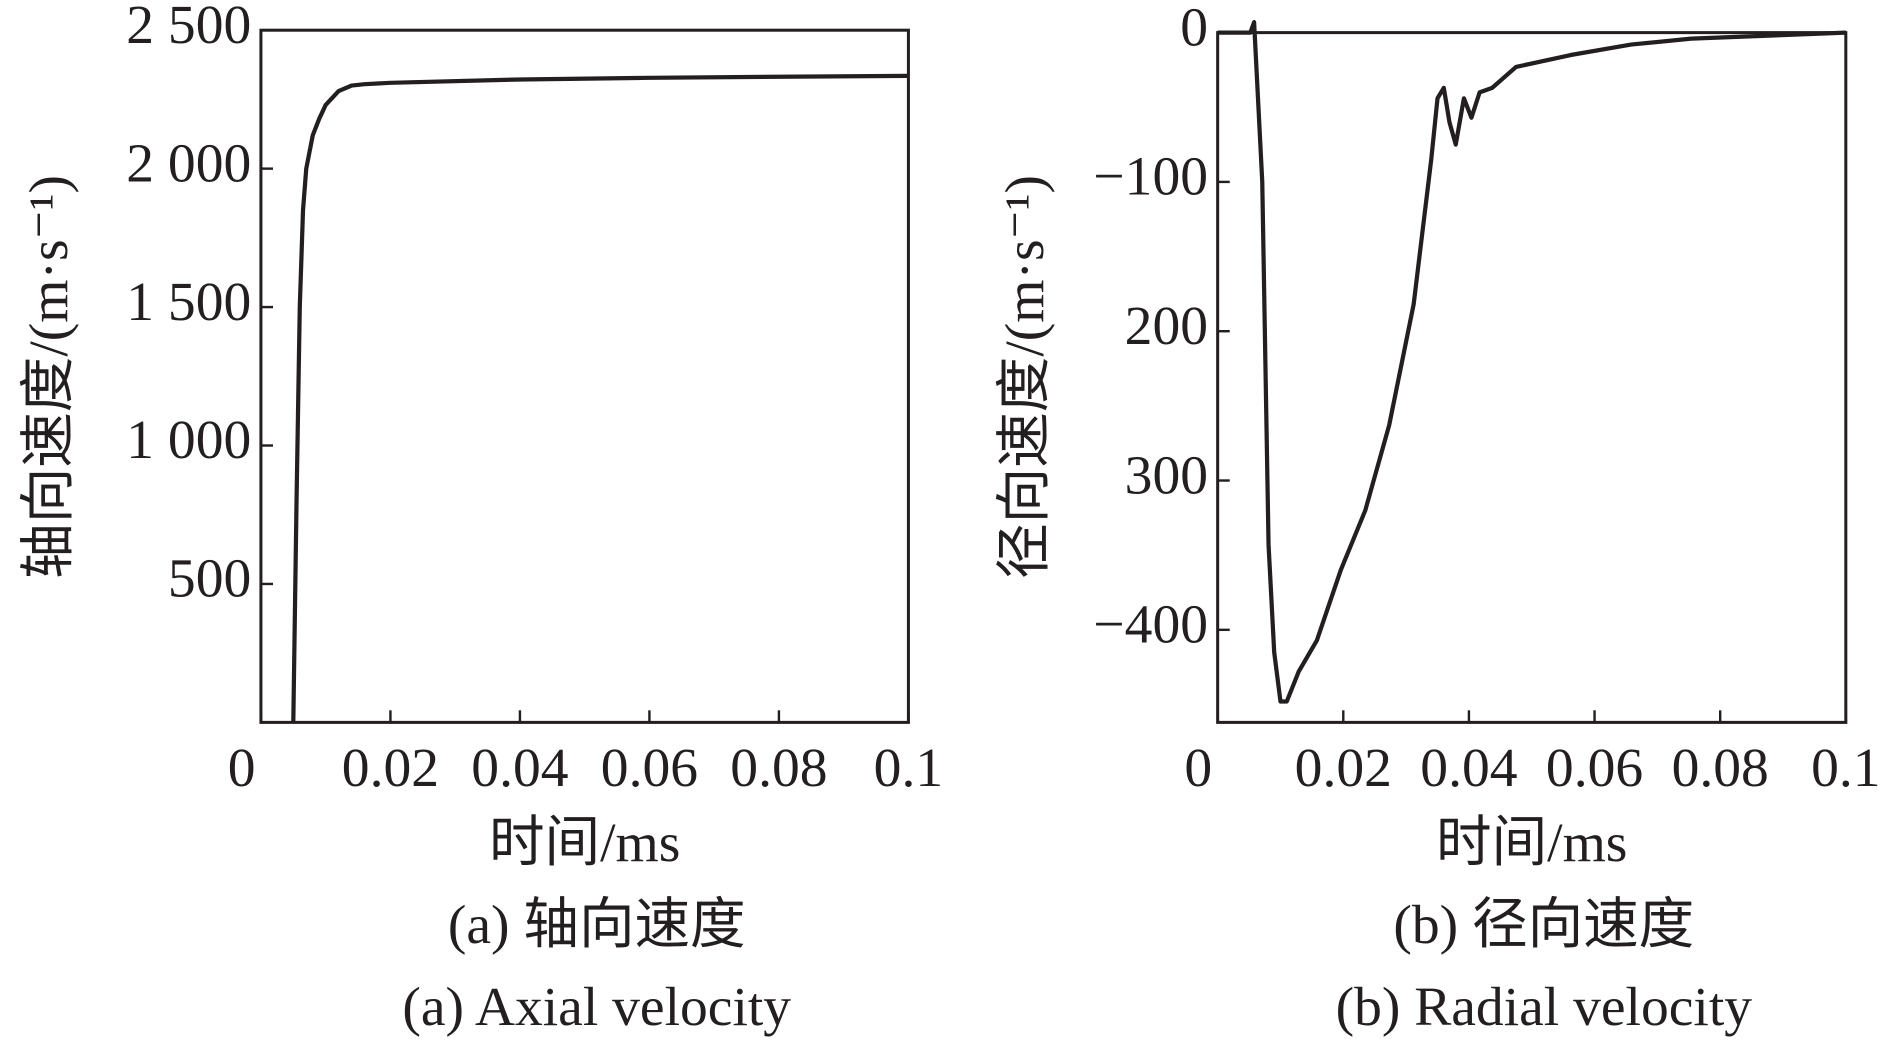 This screenshot has width=1891, height=1051. Describe the element at coordinates (1543, 925) in the screenshot. I see `caption-zh: (b) 径向速度` at that location.